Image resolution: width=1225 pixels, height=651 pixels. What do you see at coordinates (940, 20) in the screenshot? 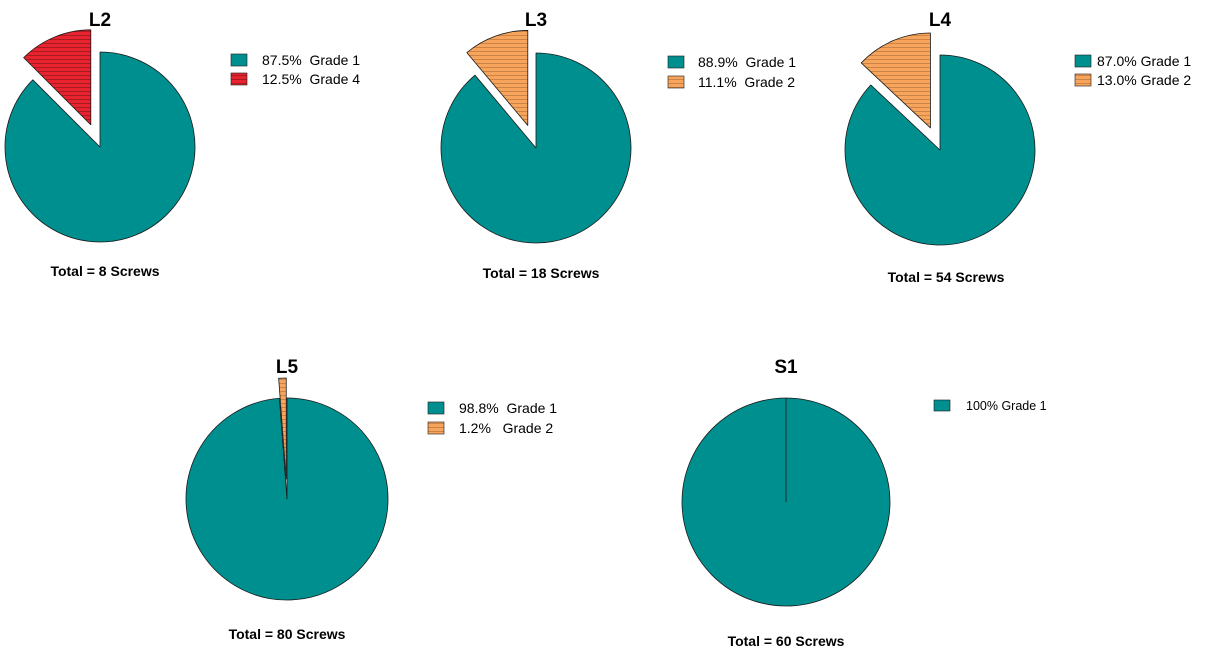
I see `chart-title: L4` at bounding box center [940, 20].